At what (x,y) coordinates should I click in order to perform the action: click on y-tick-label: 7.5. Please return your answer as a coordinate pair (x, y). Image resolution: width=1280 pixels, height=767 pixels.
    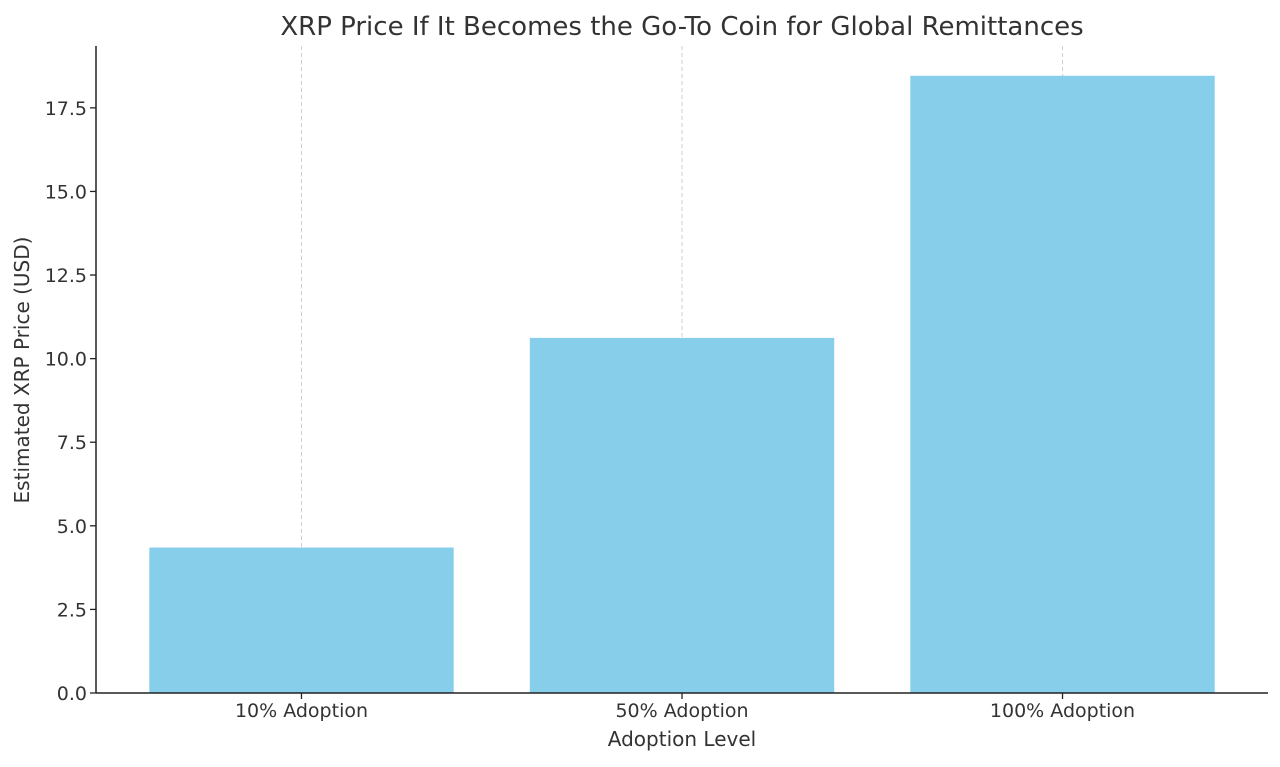
    Looking at the image, I should click on (72, 443).